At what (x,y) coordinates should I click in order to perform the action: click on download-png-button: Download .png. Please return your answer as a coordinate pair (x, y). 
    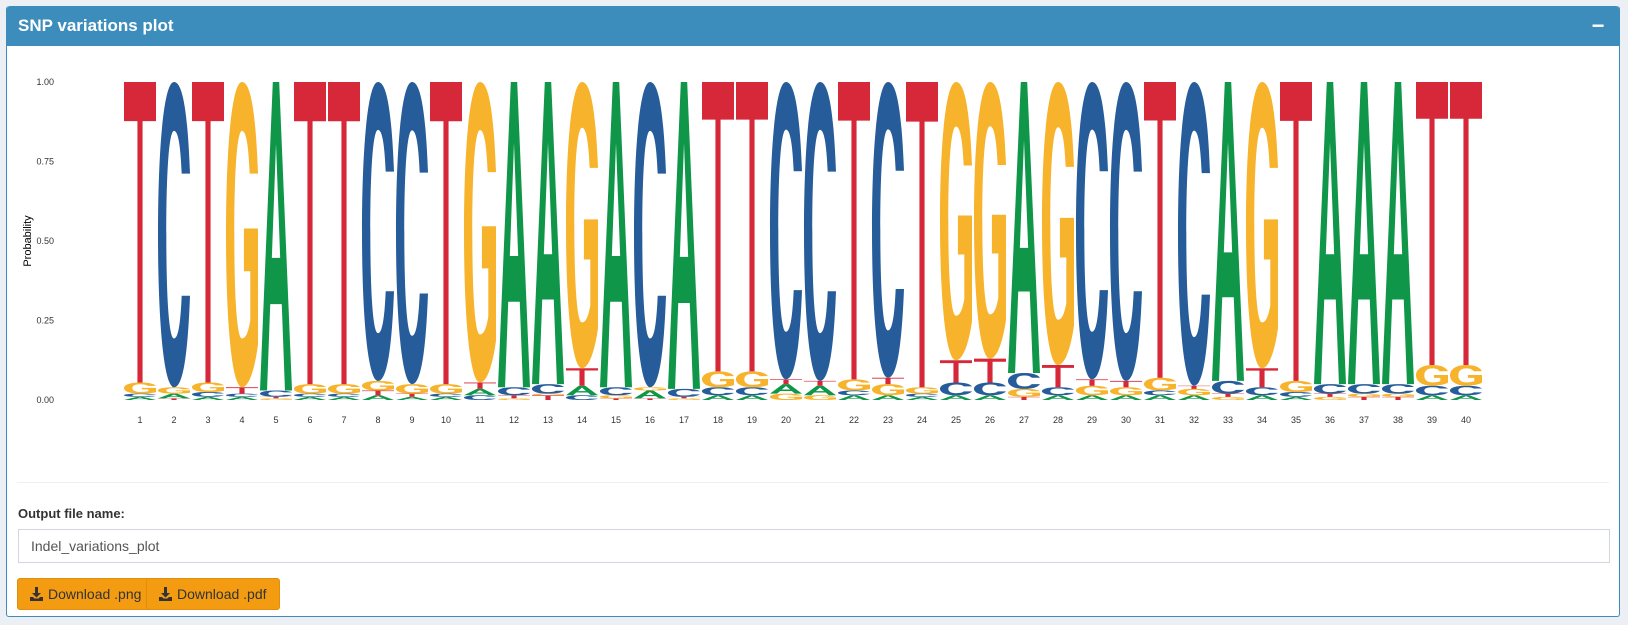
    Looking at the image, I should click on (86, 594).